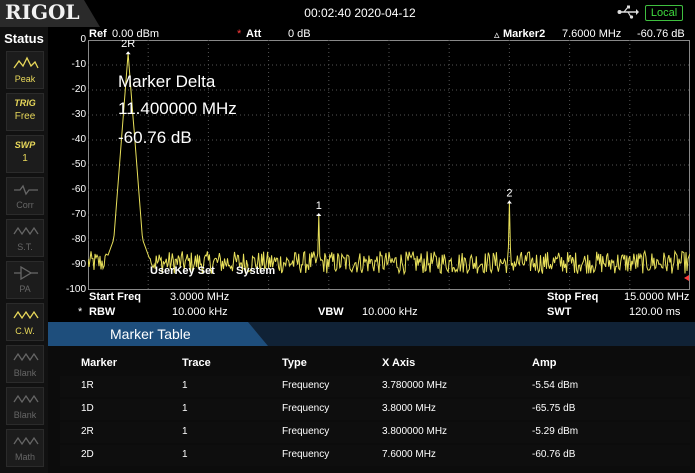  I want to click on peak-wave-icon, so click(26, 62).